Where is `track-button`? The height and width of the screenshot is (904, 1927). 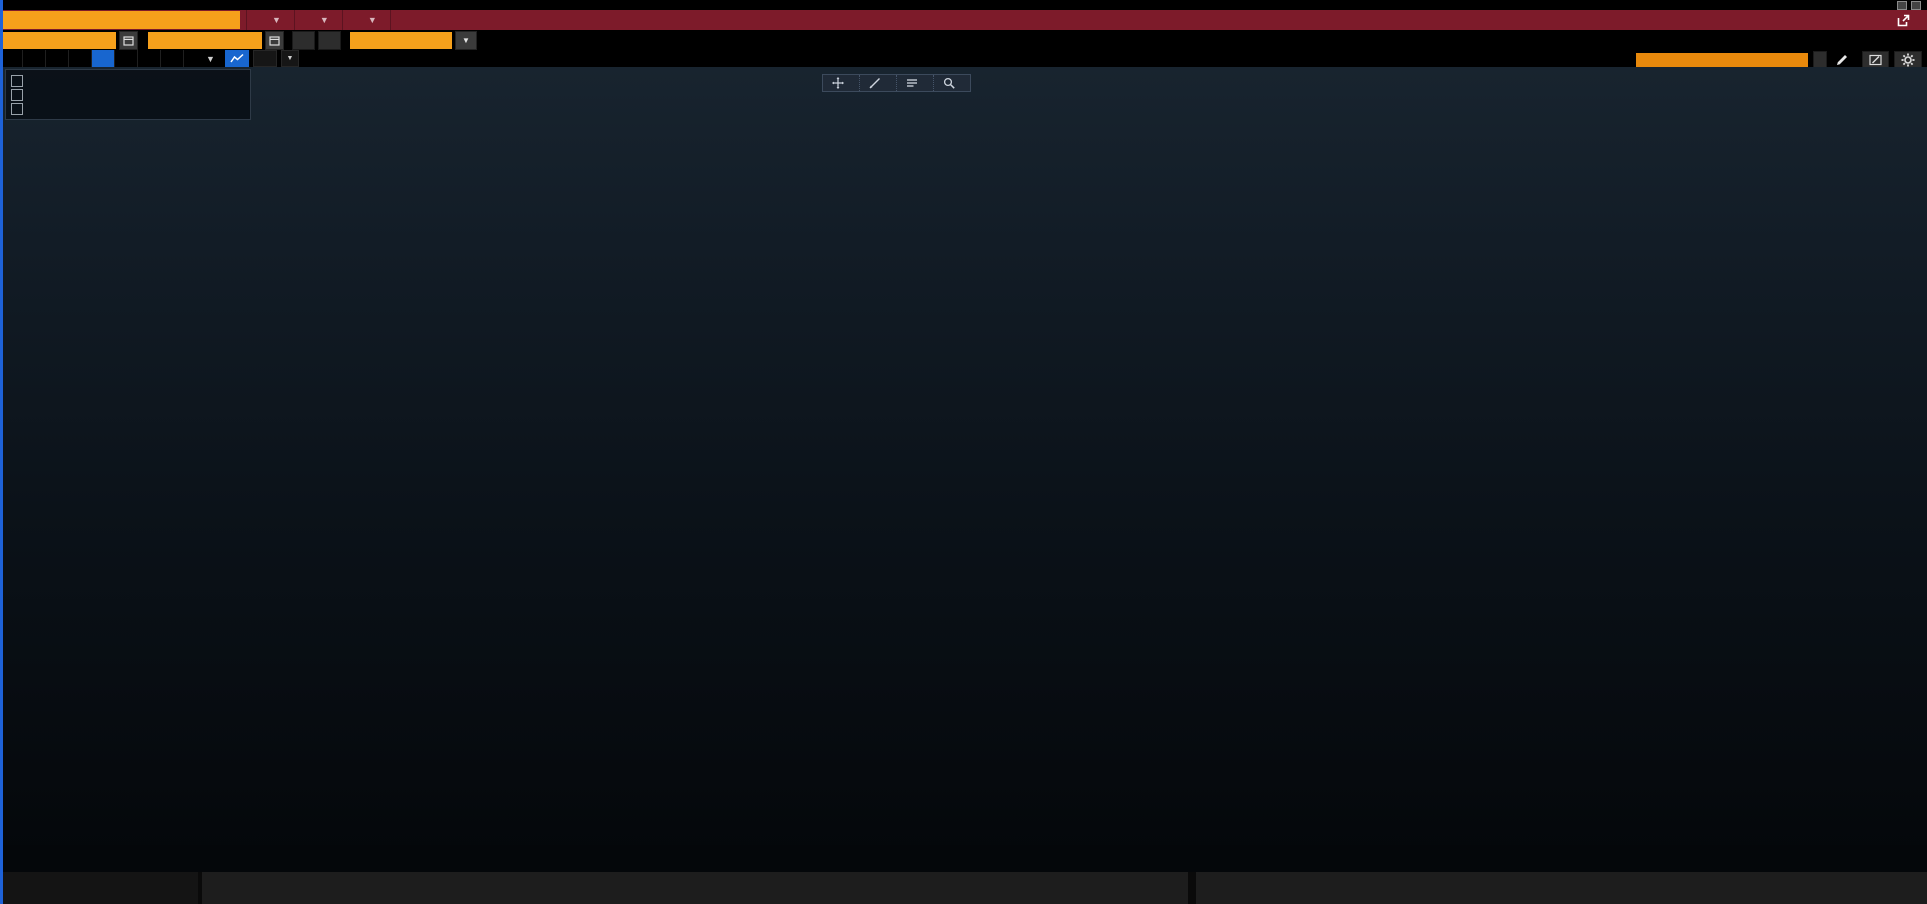 track-button is located at coordinates (841, 83).